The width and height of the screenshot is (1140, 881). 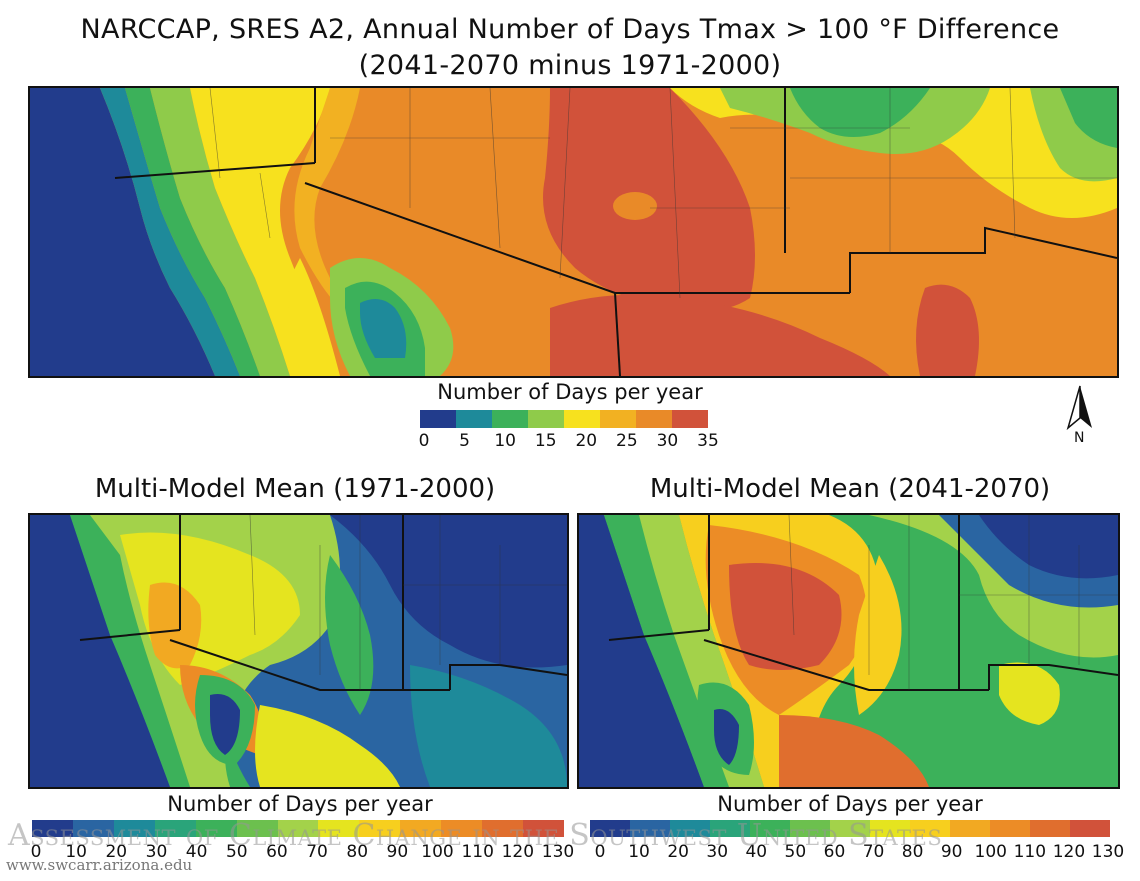 What do you see at coordinates (236, 852) in the screenshot?
I see `bottom-left-legend-tick-label: 50` at bounding box center [236, 852].